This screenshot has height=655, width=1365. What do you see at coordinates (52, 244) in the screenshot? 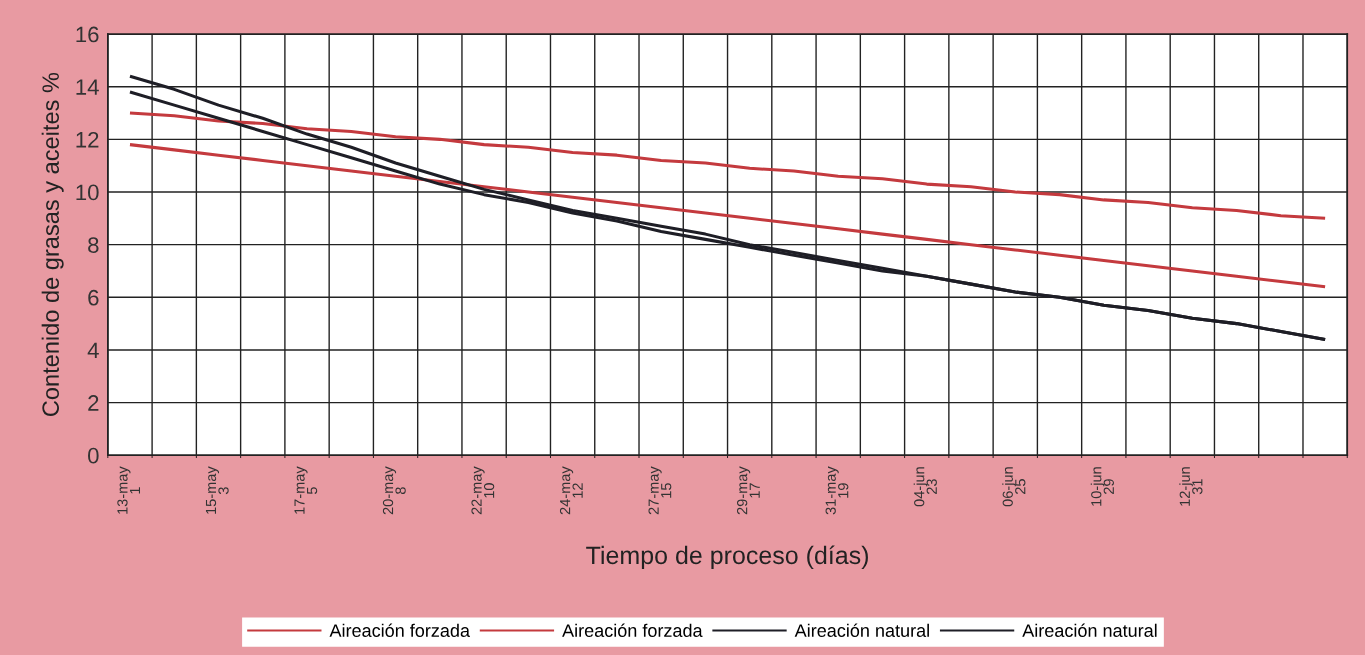
I see `y-axis-title: Contenido de grasas y aceites %` at bounding box center [52, 244].